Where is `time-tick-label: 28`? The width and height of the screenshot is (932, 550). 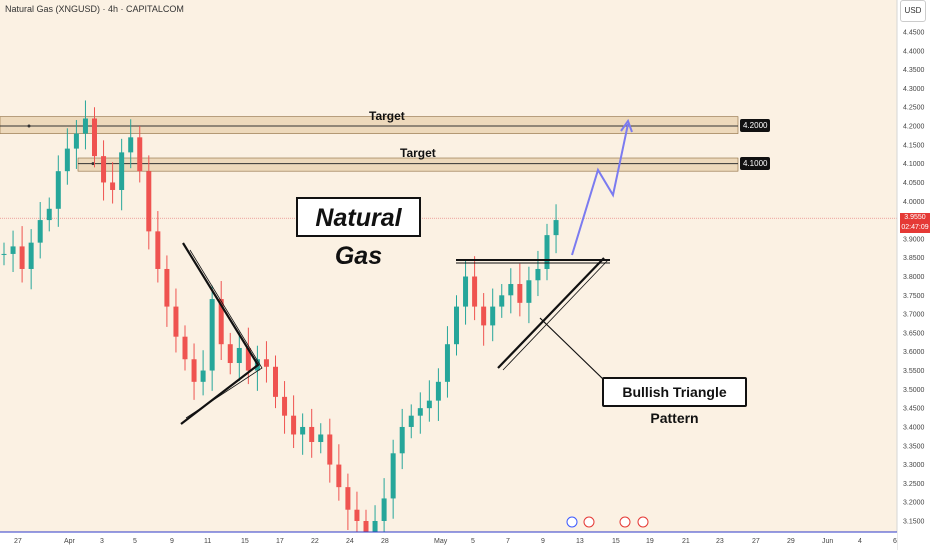 time-tick-label: 28 is located at coordinates (385, 541).